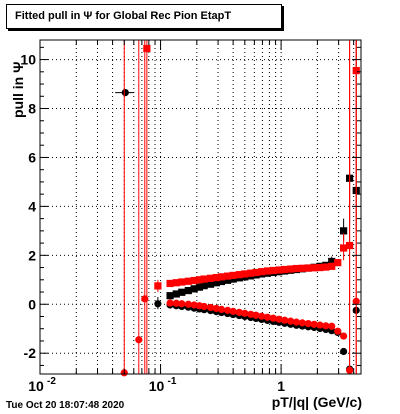  What do you see at coordinates (32, 109) in the screenshot?
I see `y-tick-label: 8` at bounding box center [32, 109].